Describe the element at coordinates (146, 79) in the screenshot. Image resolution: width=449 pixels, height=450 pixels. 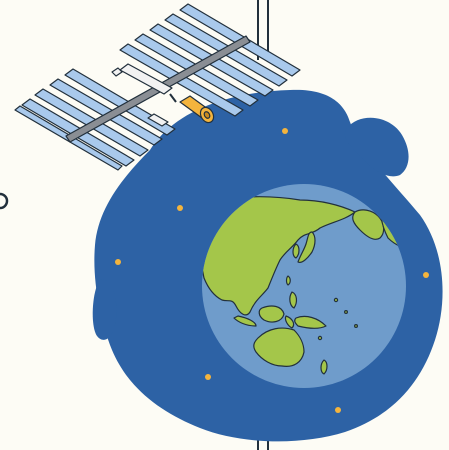
I see `station-module-white` at that location.